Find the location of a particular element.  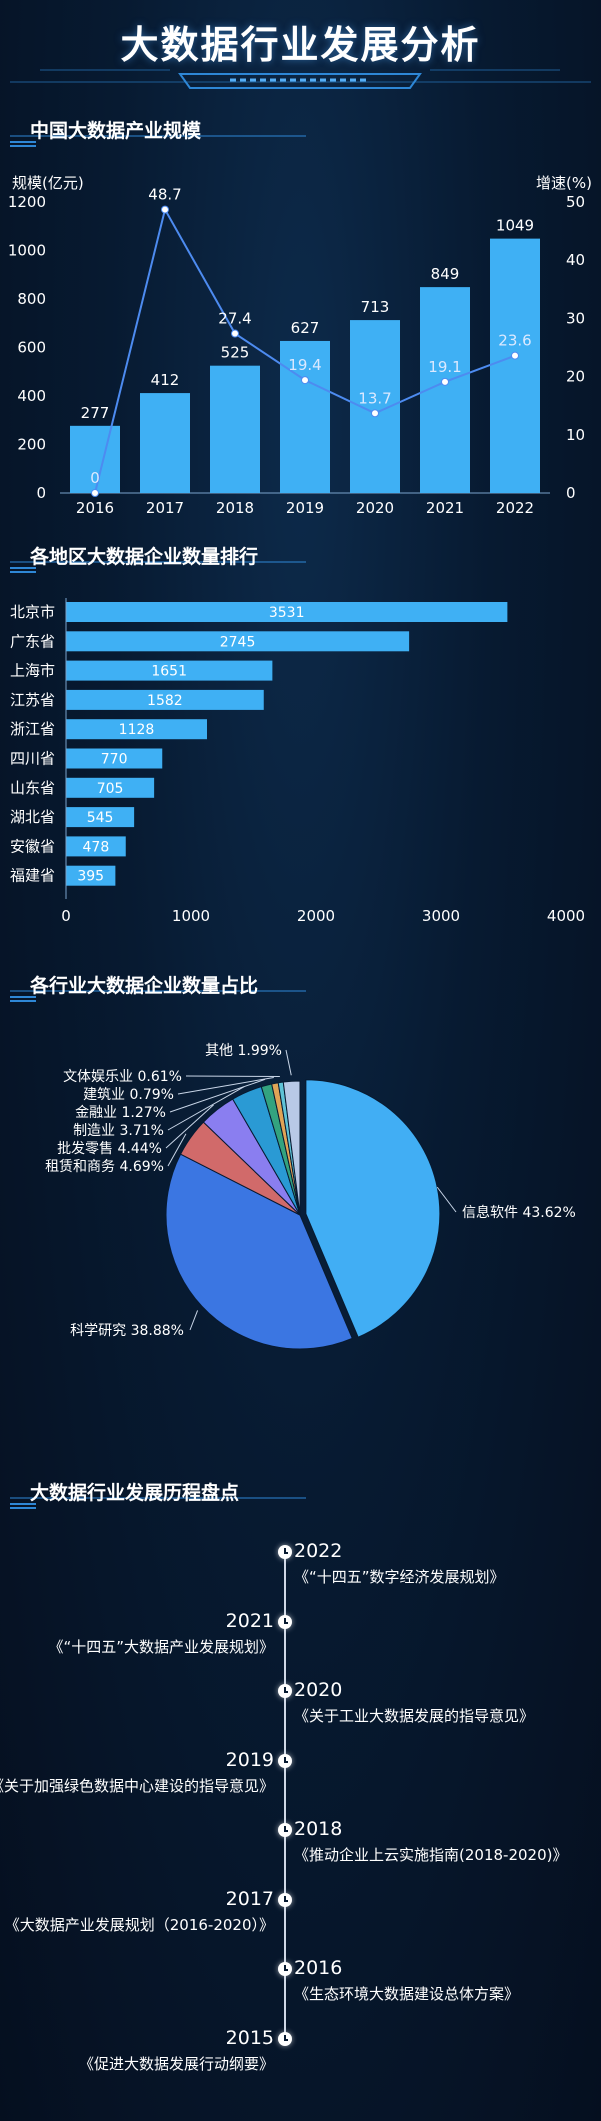

y-tick-label: 200 is located at coordinates (31, 445).